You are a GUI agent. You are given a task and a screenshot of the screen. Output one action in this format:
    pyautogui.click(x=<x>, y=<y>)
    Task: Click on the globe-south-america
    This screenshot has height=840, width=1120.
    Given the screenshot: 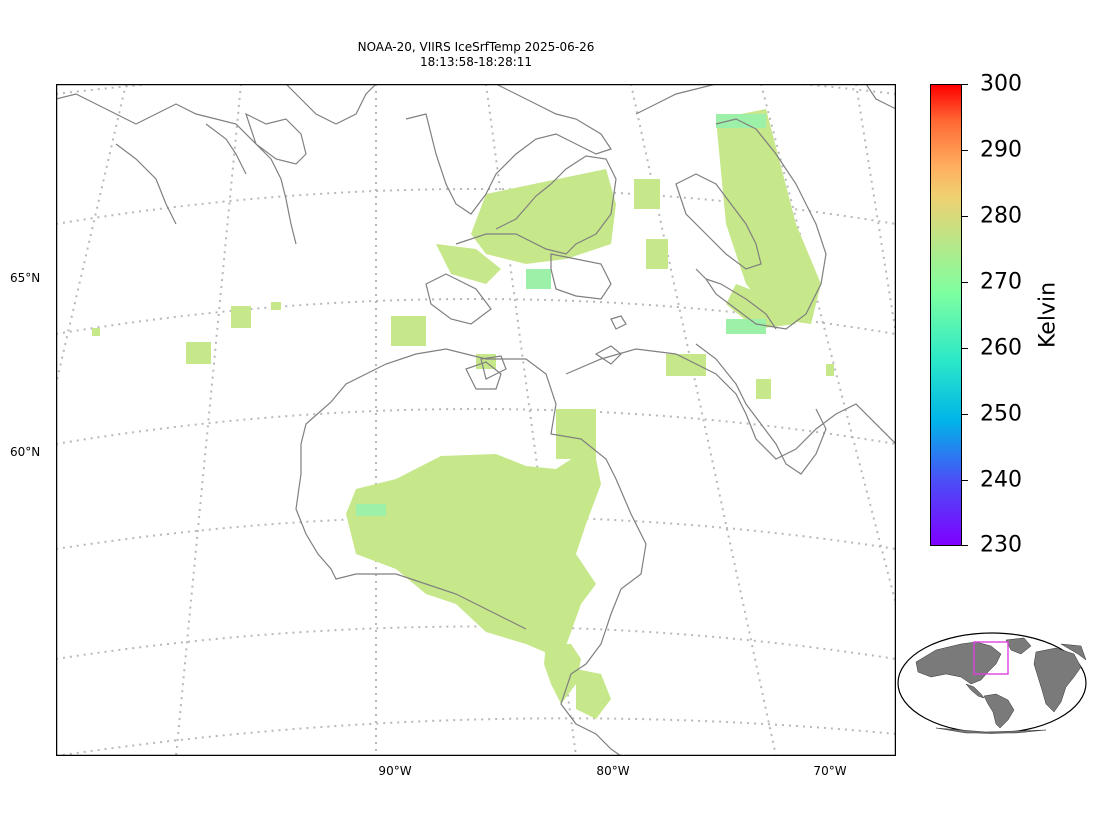 What is the action you would take?
    pyautogui.click(x=999, y=711)
    